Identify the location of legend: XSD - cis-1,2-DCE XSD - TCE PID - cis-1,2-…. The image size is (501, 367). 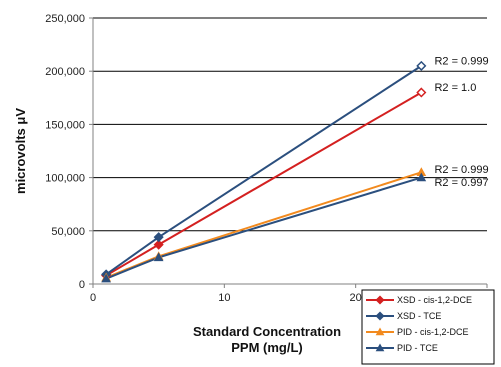
(428, 327).